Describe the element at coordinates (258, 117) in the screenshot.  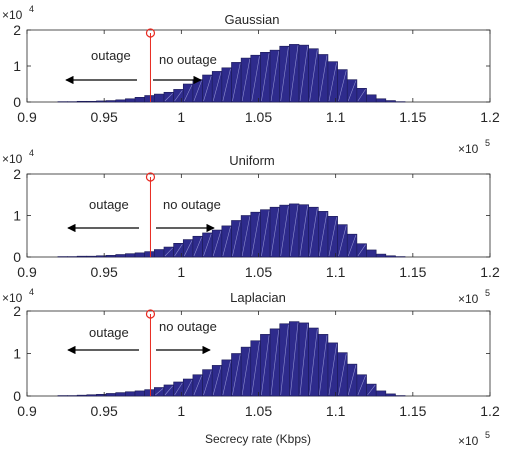
I see `x-tick-label: 1.05` at that location.